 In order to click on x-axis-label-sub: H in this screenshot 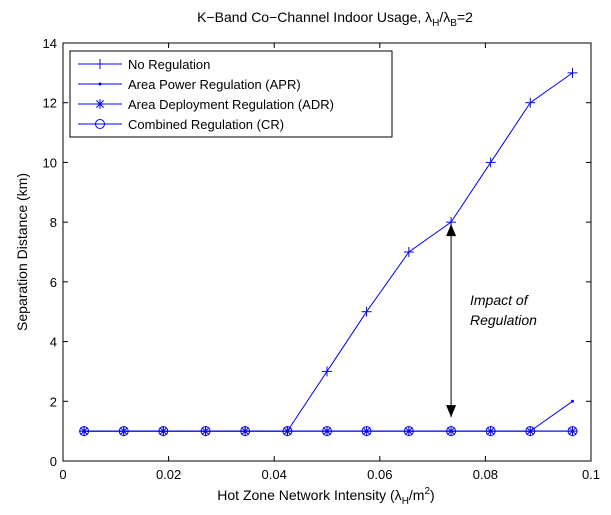, I will do `click(405, 501)`.